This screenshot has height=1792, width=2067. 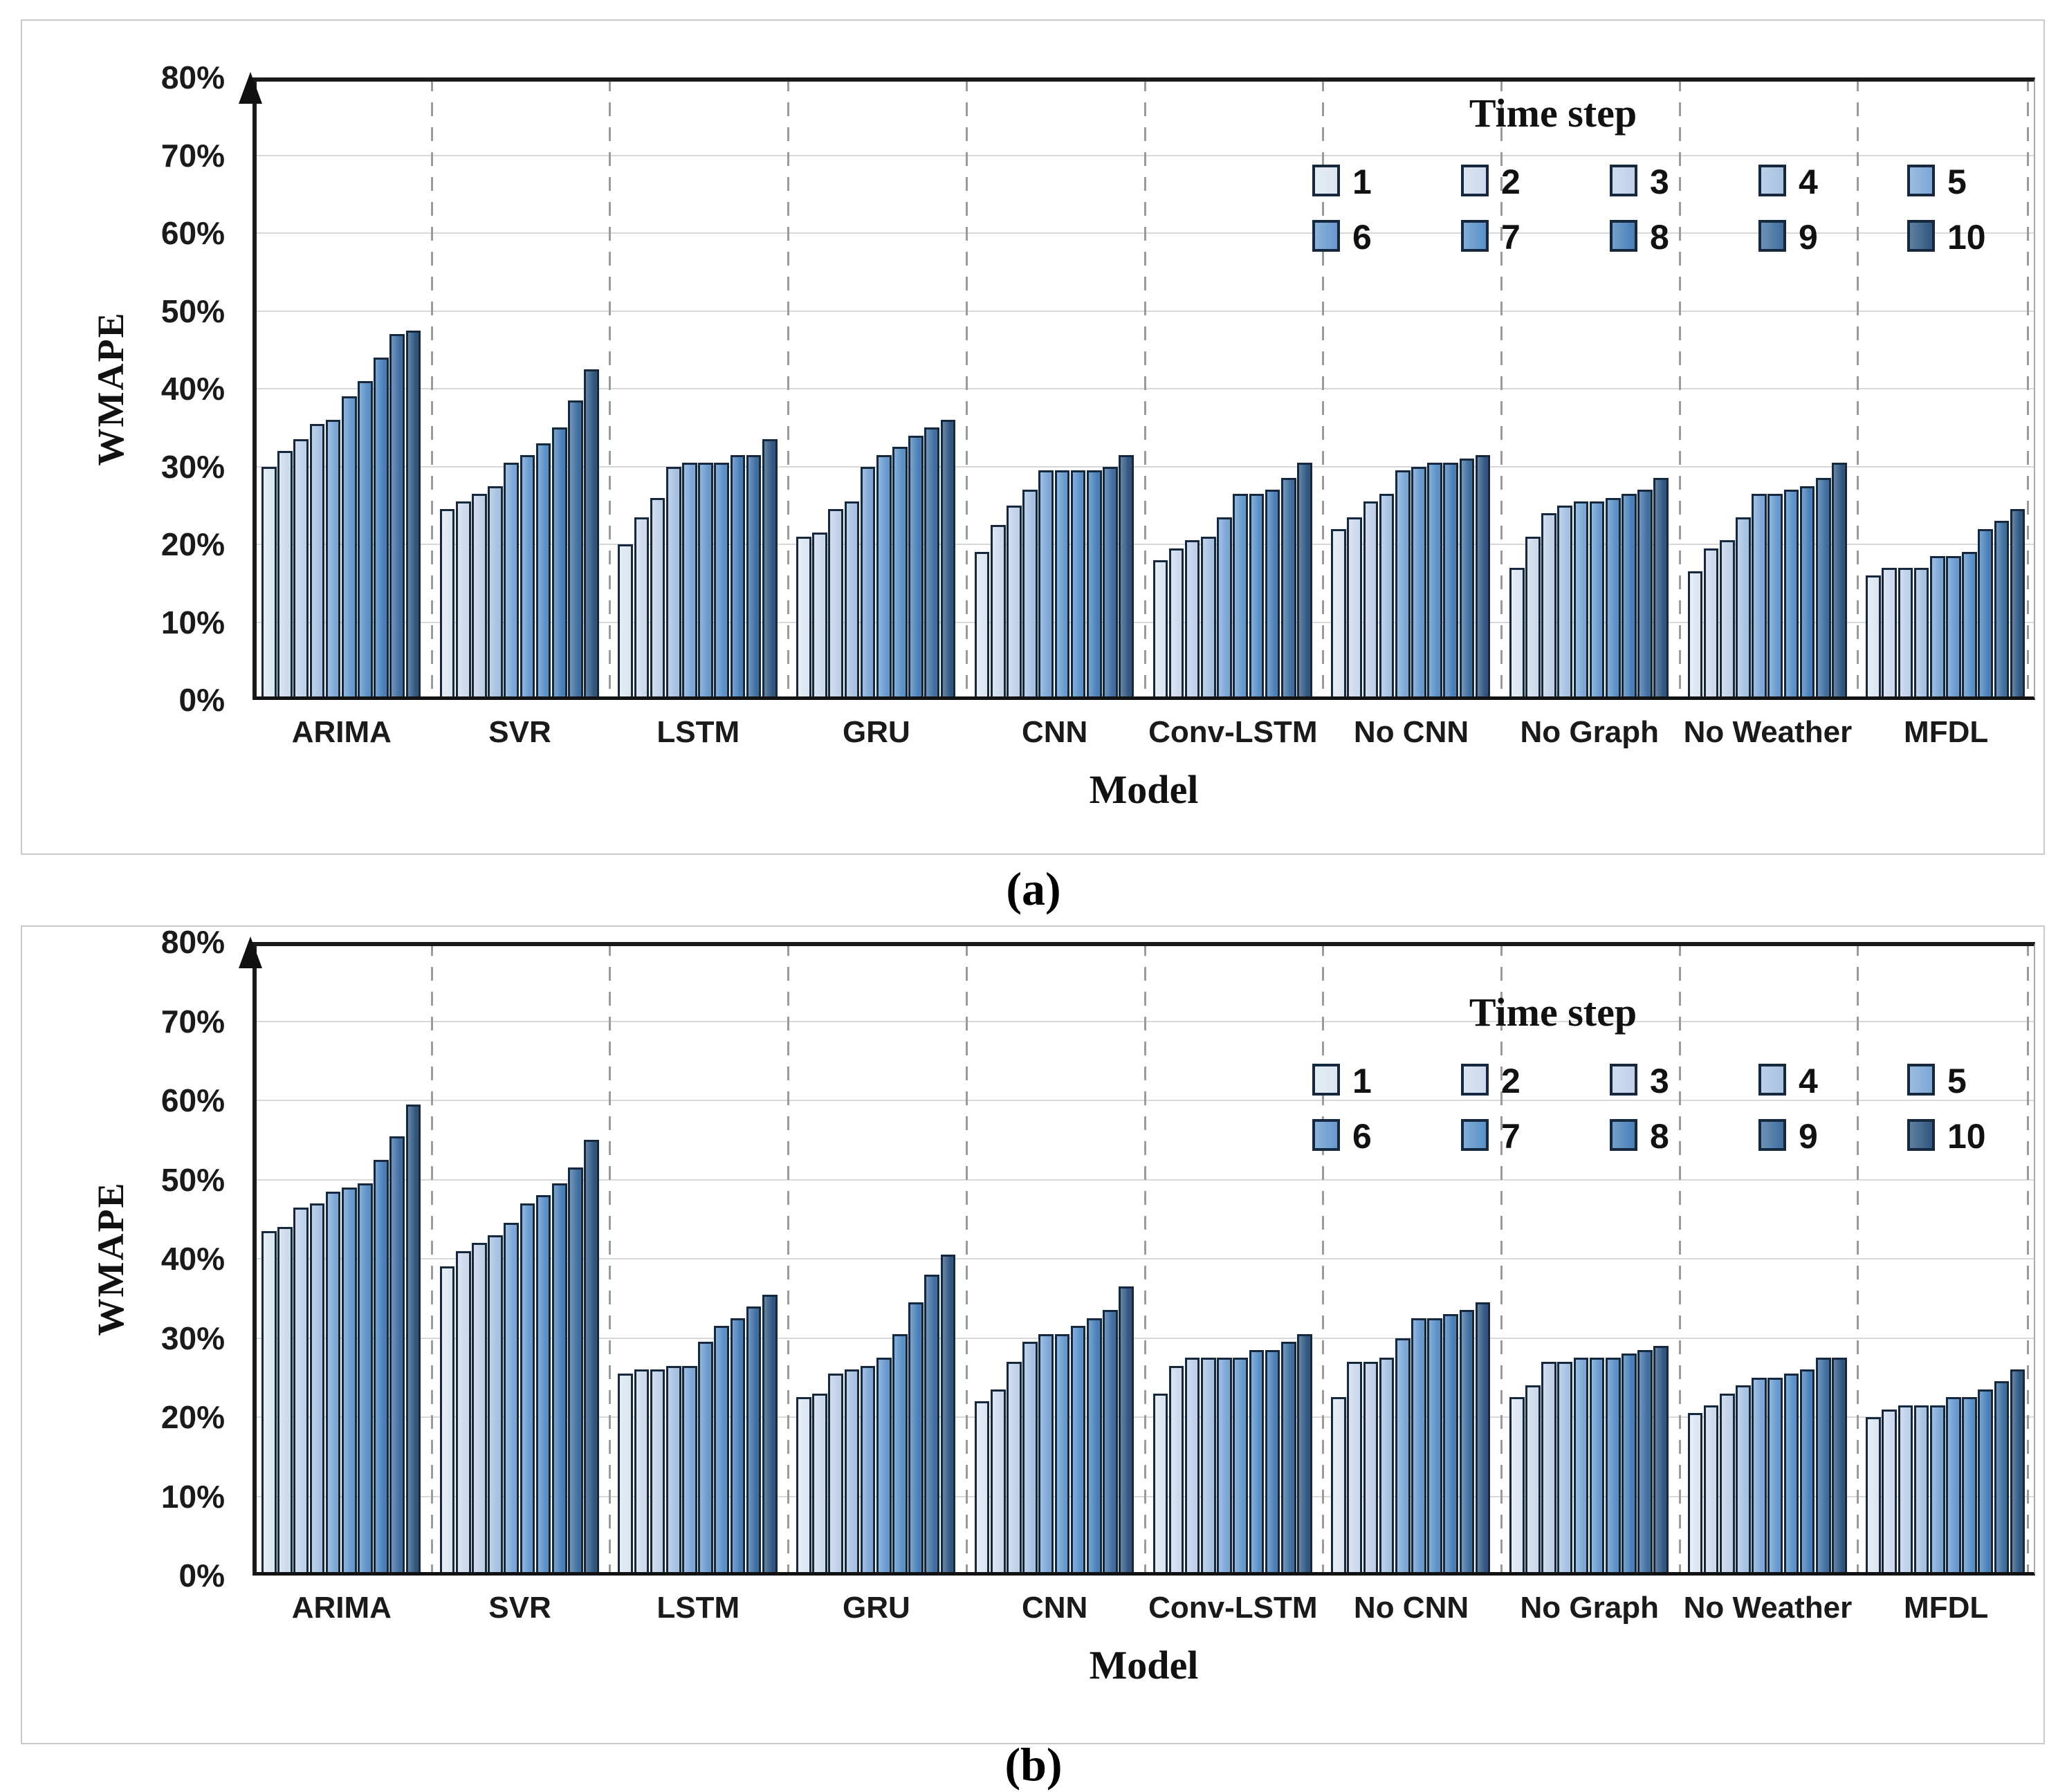 I want to click on bar-No Graph-step-2, so click(x=1533, y=1480).